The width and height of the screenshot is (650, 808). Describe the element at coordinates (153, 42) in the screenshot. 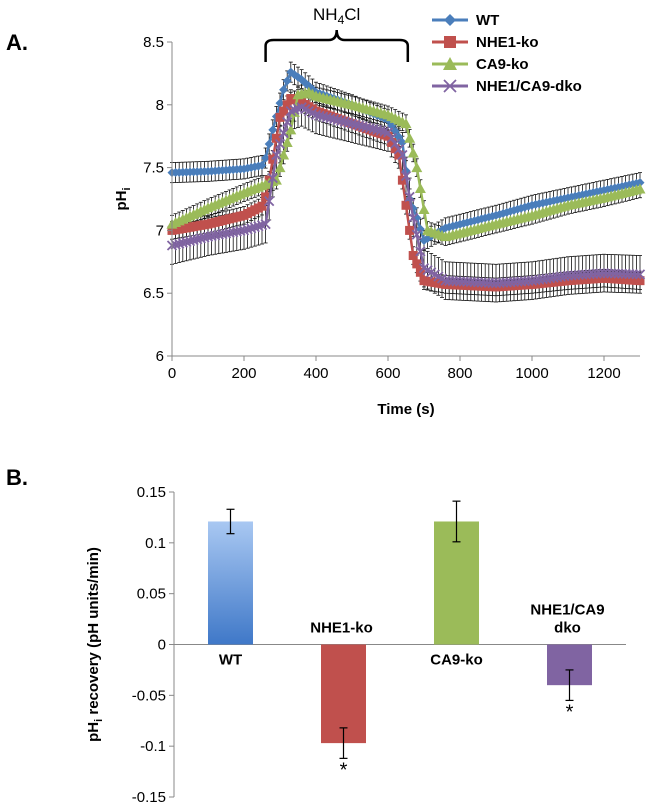

I see `y-tick-label: 8.5` at that location.